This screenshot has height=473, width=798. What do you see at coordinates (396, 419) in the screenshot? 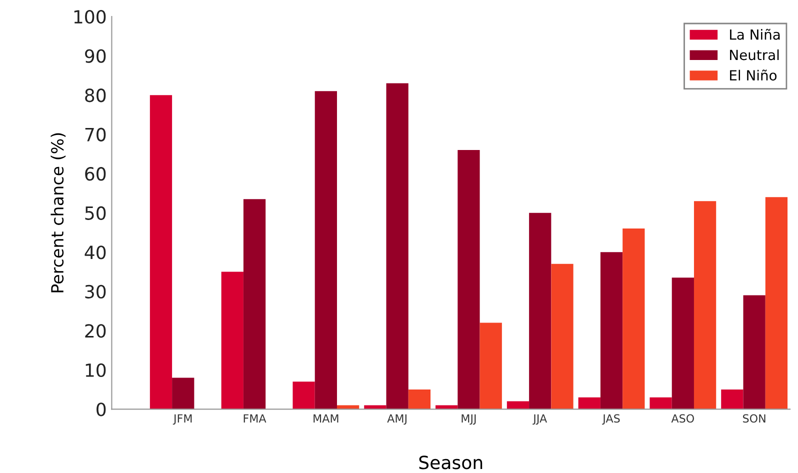
I see `x-tick-label: AMJ` at bounding box center [396, 419].